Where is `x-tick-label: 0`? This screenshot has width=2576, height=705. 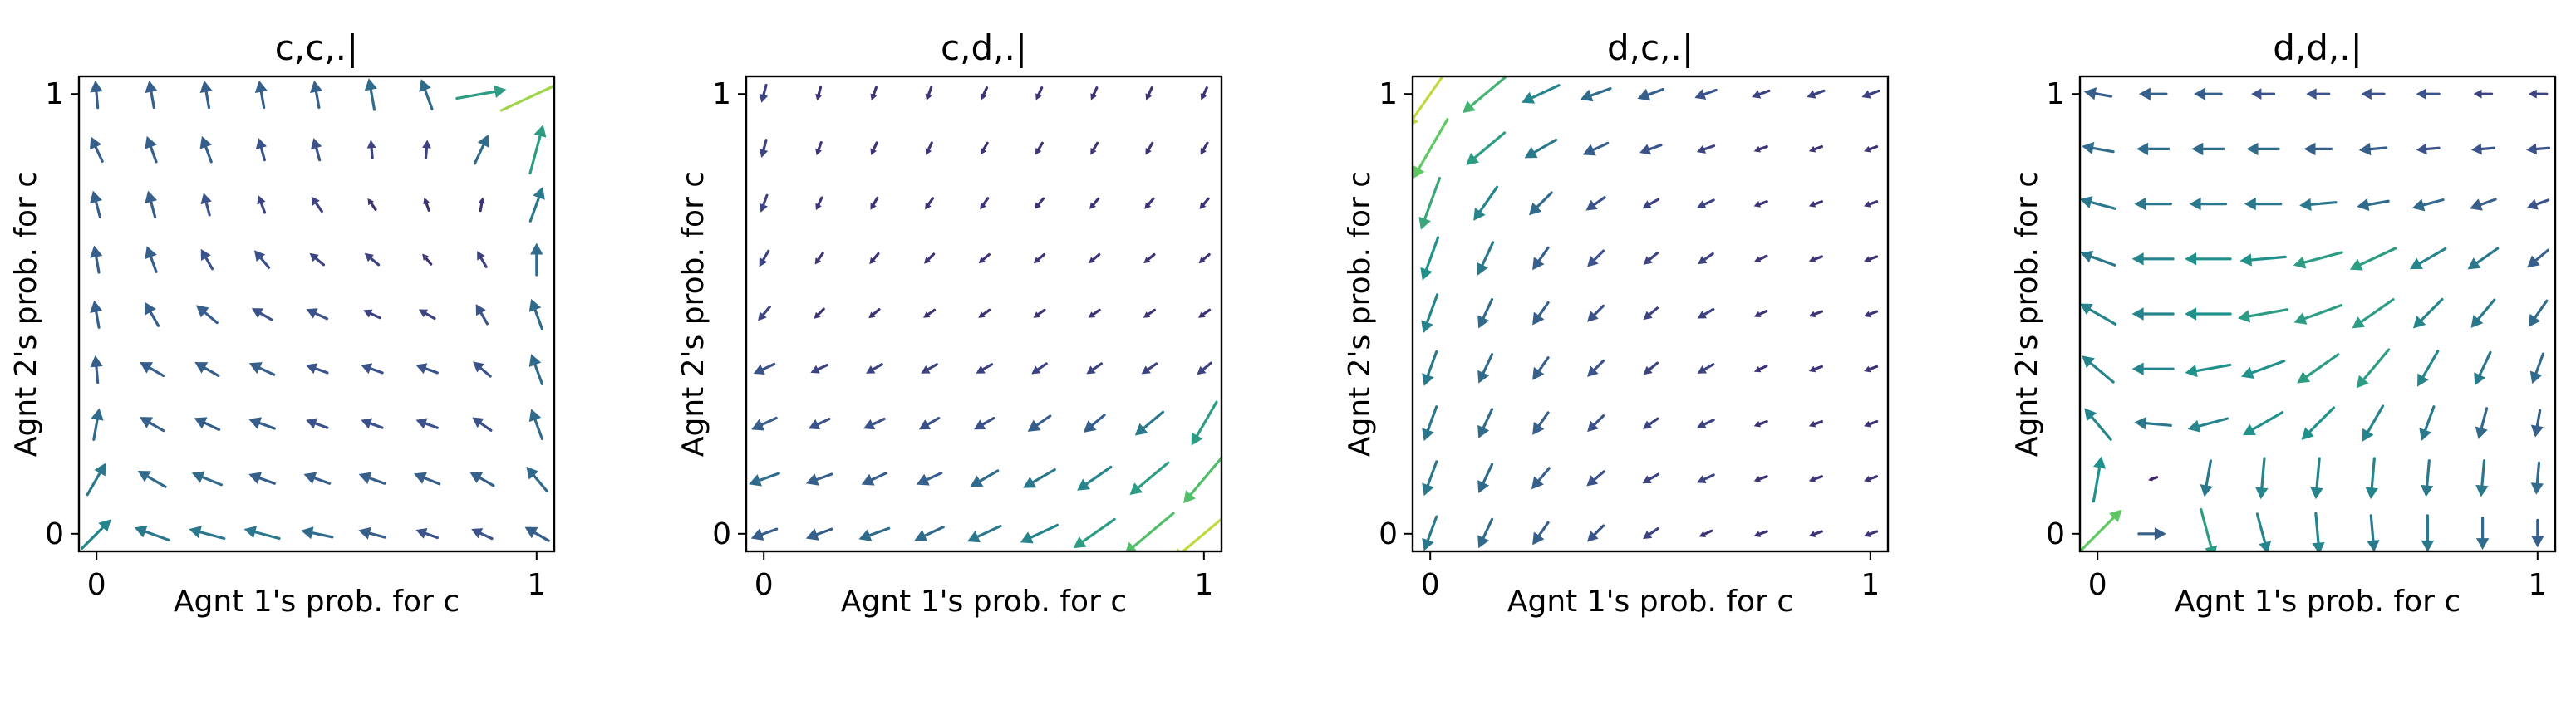
x-tick-label: 0 is located at coordinates (1430, 585).